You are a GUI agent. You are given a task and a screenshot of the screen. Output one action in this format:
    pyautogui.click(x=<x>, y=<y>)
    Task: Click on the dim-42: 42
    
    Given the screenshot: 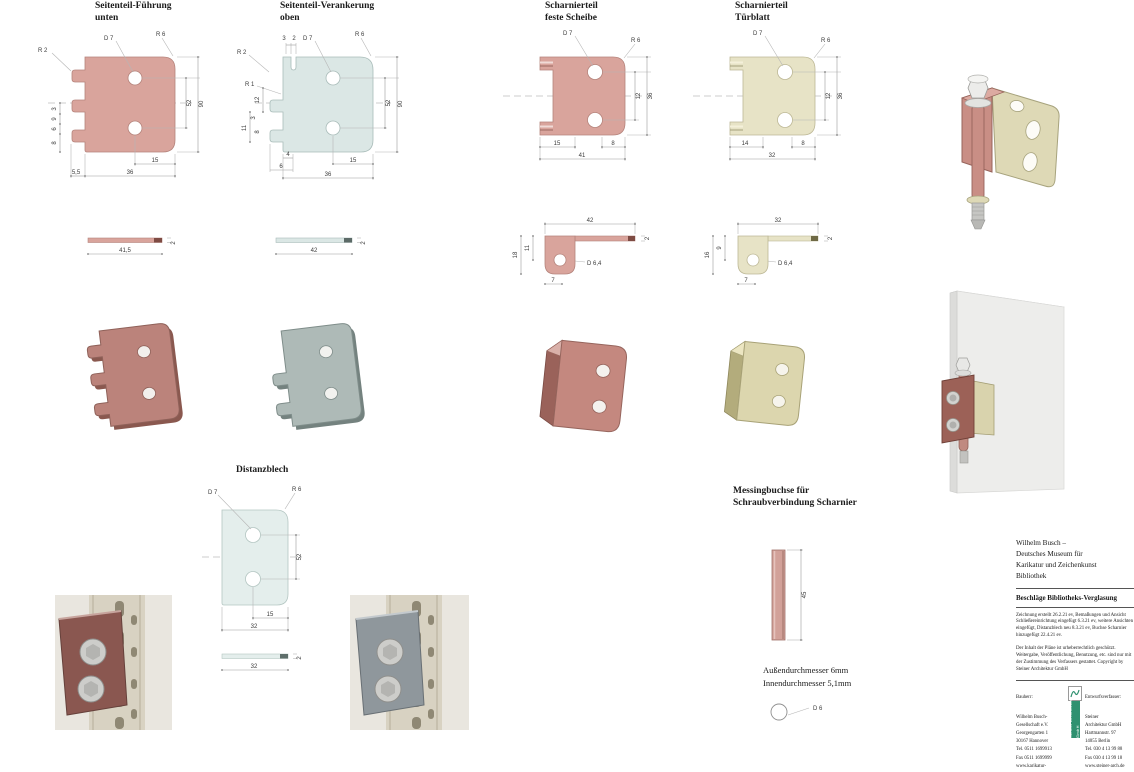 What is the action you would take?
    pyautogui.click(x=590, y=221)
    